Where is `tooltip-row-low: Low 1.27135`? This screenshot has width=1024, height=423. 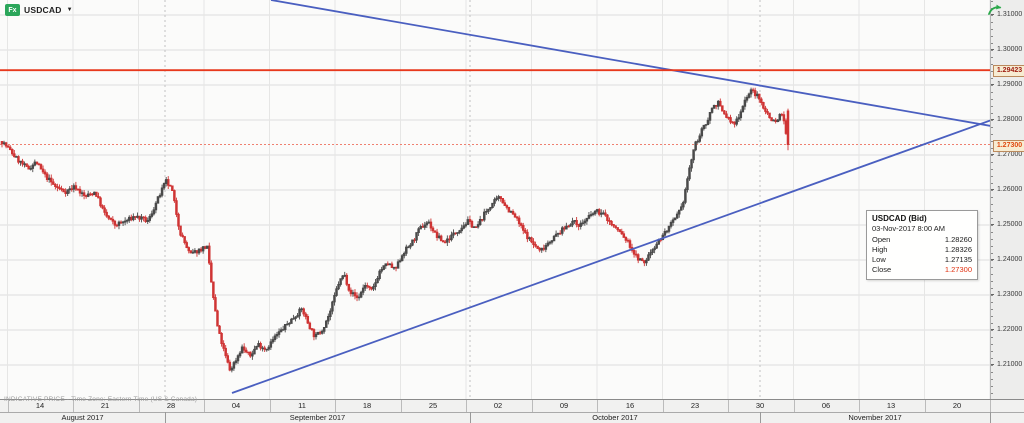 tooltip-row-low: Low 1.27135 is located at coordinates (922, 259).